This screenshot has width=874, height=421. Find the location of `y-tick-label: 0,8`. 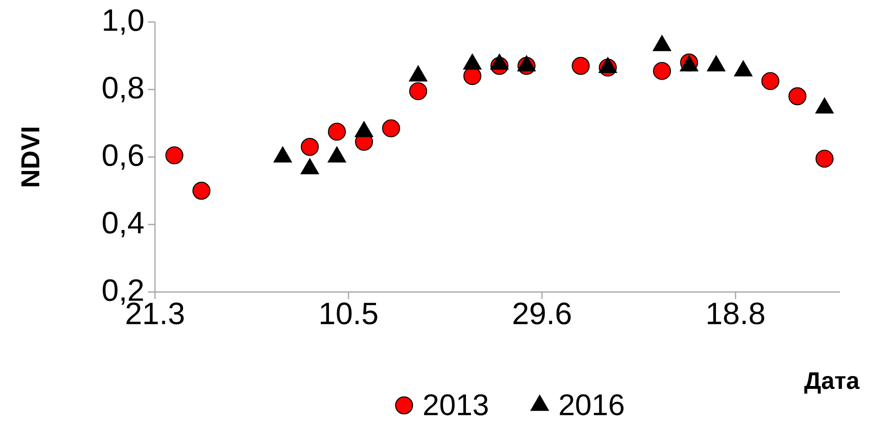

y-tick-label: 0,8 is located at coordinates (123, 89).